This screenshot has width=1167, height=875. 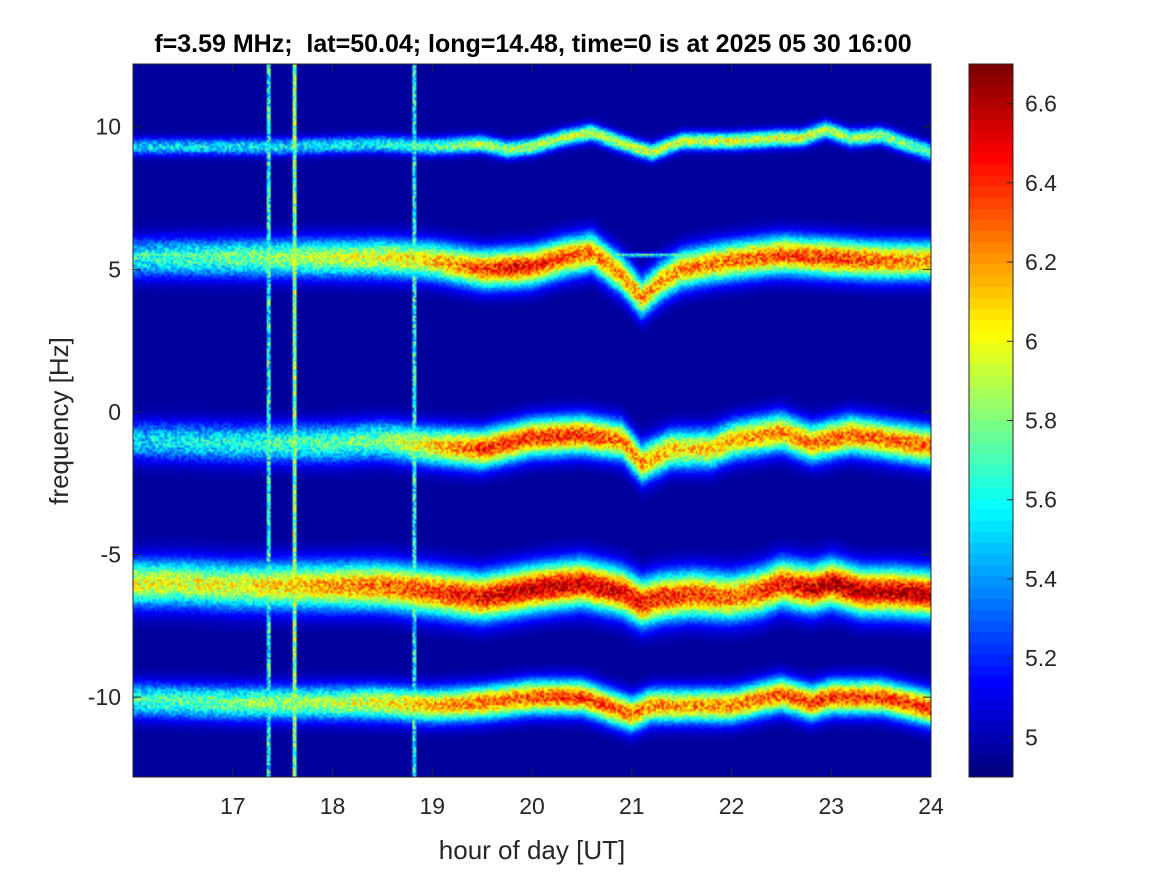 I want to click on colorbar-ticks: 6.6 6.4 6.2 6 5.8 5.6 5.4 5.2 5, so click(x=1032, y=420).